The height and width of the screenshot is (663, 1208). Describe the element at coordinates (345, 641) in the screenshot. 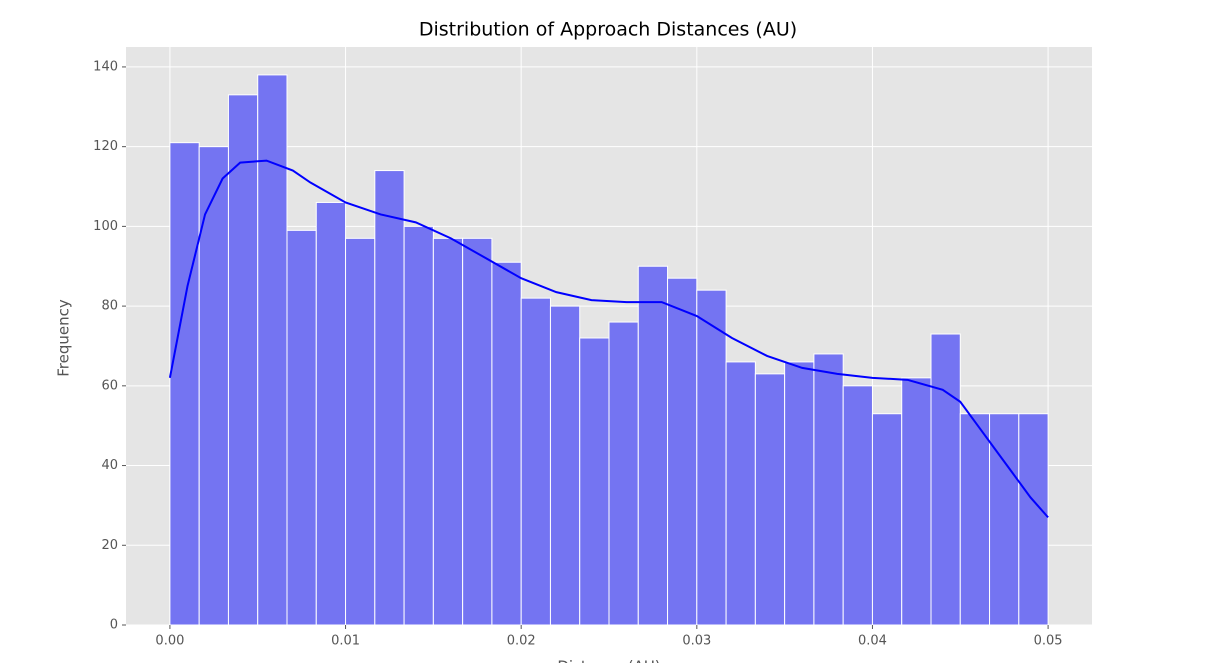

I see `x-tick-label: 0.01` at that location.